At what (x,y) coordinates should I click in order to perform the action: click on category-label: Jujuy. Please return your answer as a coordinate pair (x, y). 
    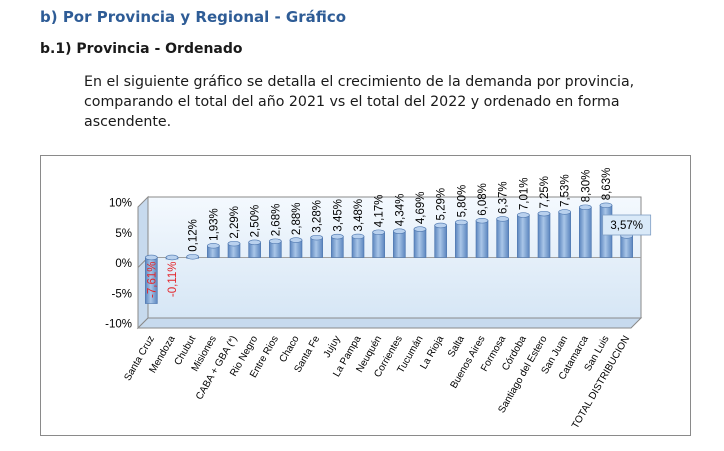
    Looking at the image, I should click on (332, 347).